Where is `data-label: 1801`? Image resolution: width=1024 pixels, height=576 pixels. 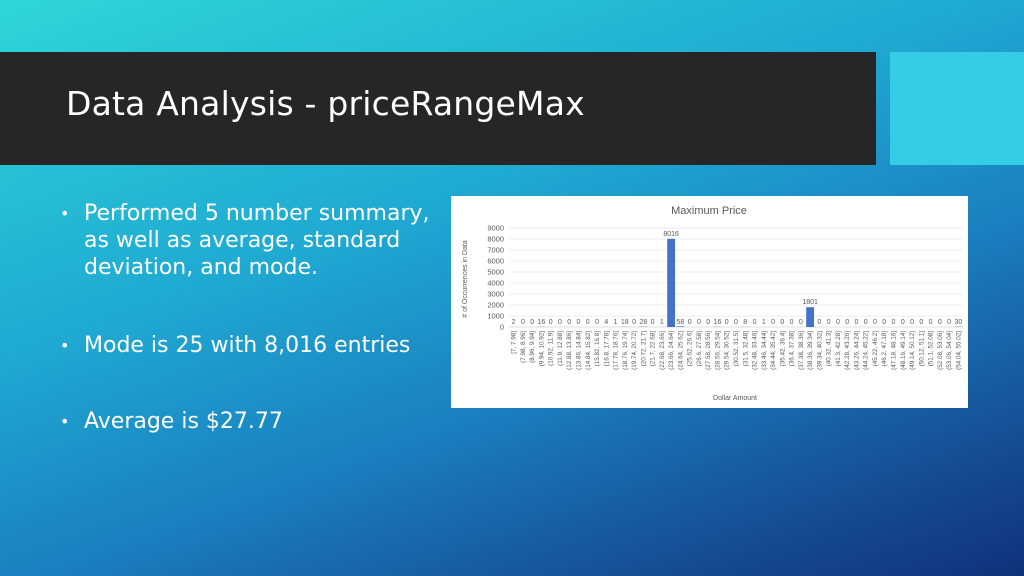 data-label: 1801 is located at coordinates (810, 302).